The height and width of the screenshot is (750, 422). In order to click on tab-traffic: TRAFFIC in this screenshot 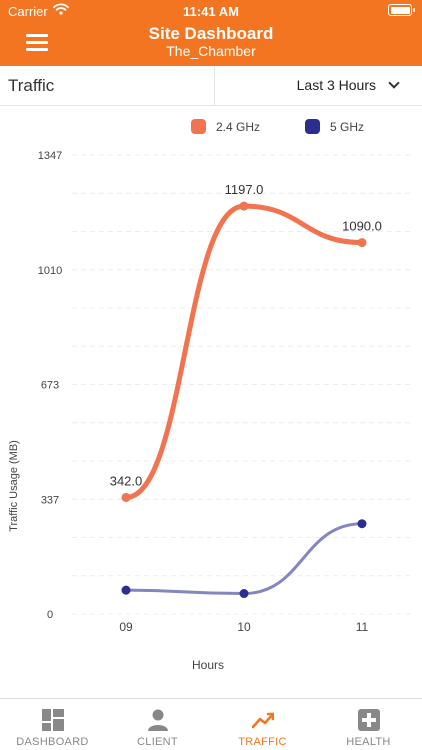, I will do `click(262, 724)`.